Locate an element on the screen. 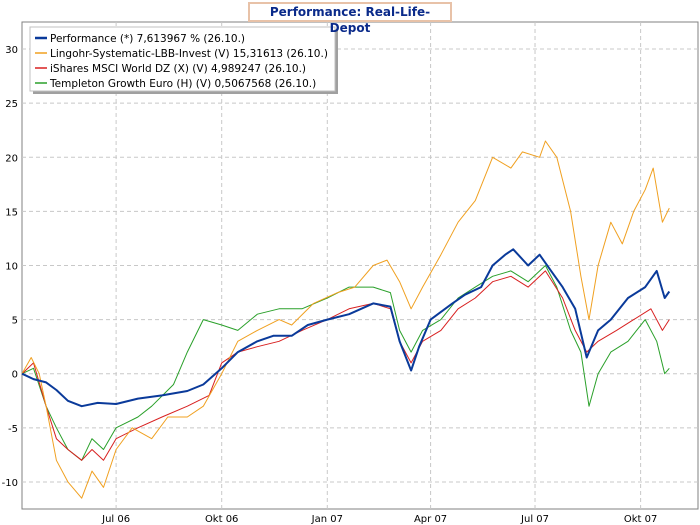 The image size is (700, 525). legend-box is located at coordinates (182, 59).